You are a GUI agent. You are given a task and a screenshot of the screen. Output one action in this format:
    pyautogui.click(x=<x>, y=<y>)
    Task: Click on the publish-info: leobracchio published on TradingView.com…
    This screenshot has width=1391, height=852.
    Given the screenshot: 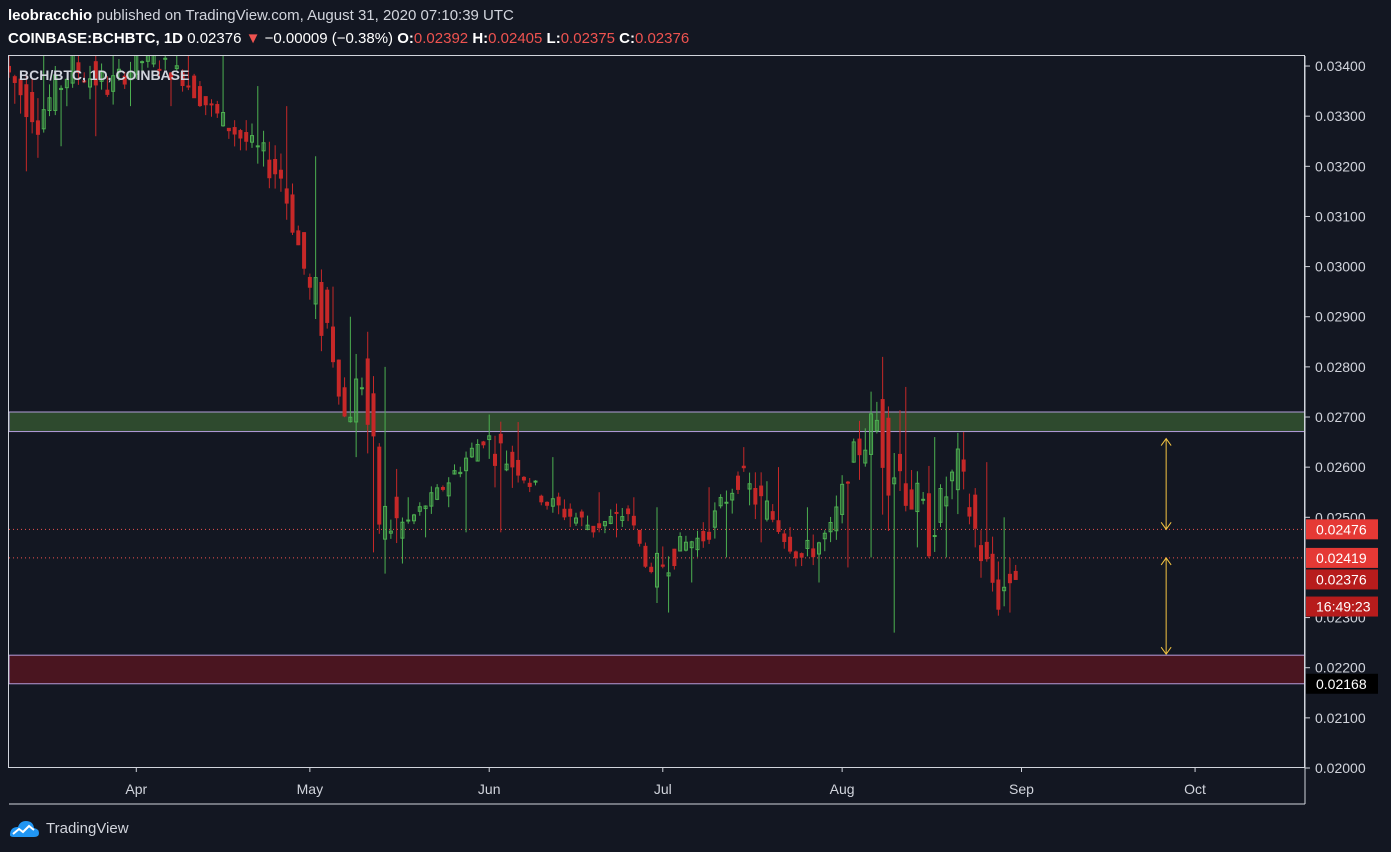 What is the action you would take?
    pyautogui.click(x=261, y=15)
    